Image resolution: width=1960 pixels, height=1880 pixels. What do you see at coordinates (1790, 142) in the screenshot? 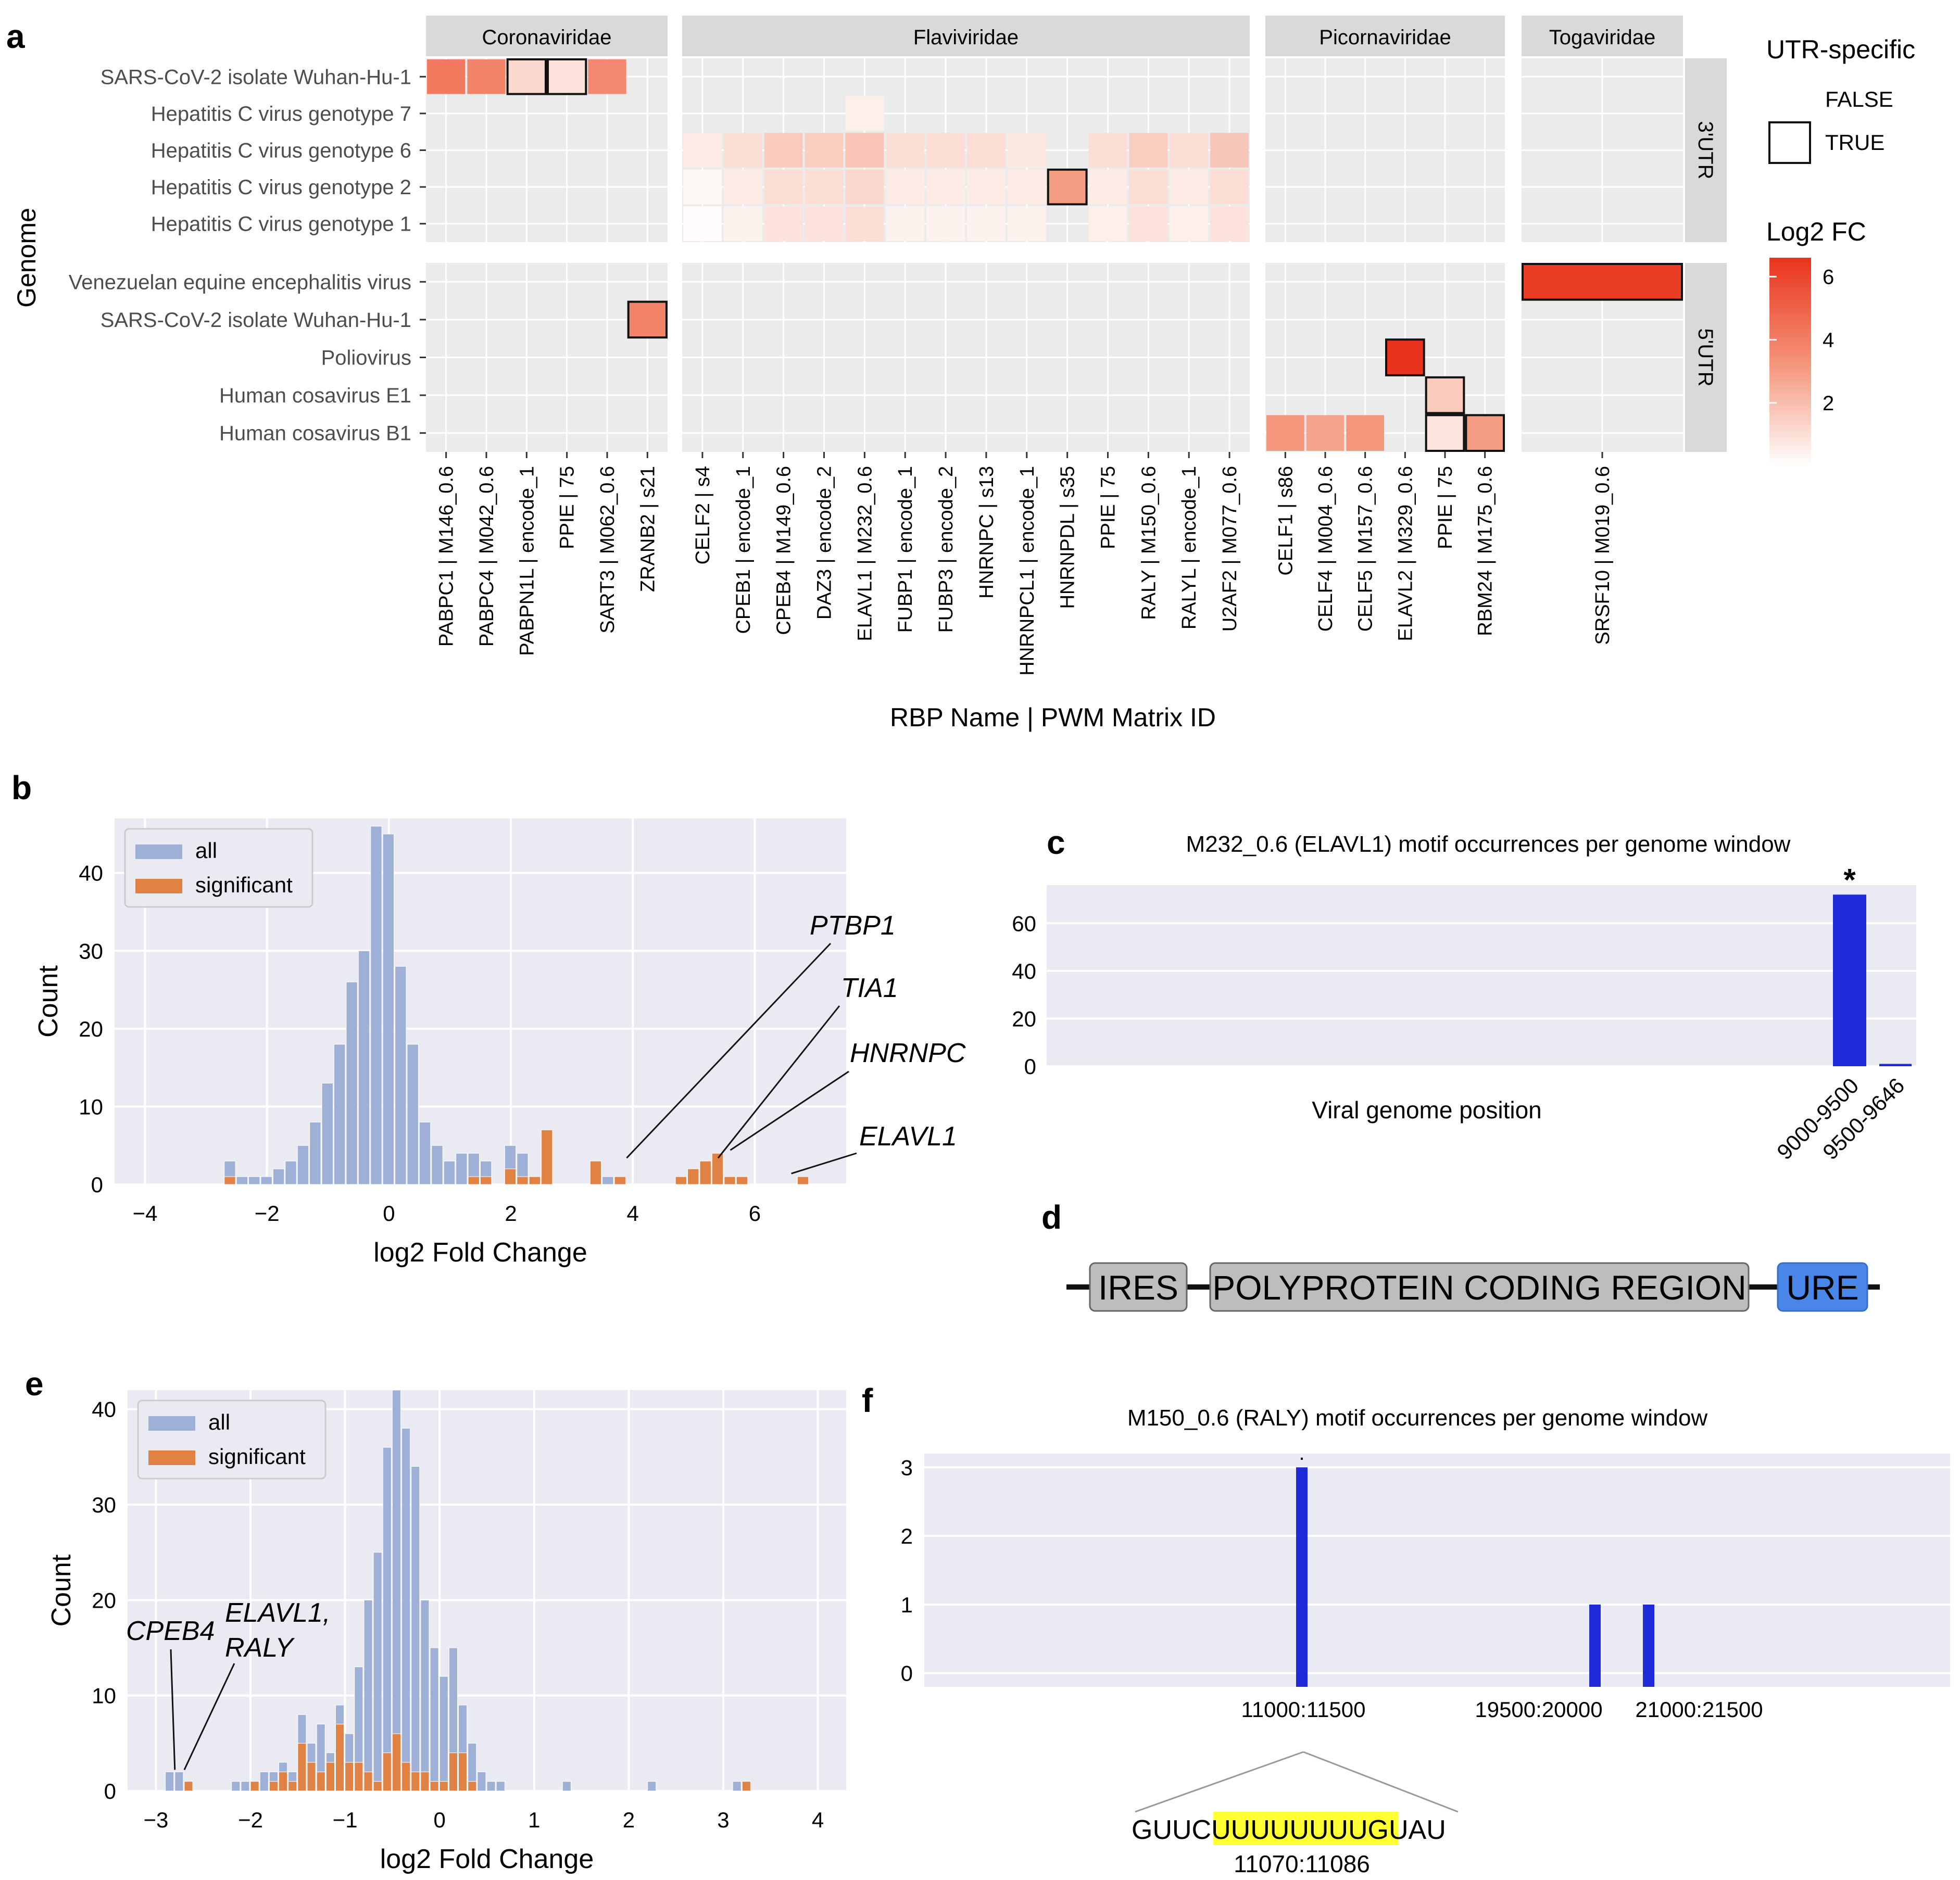
I see `utr-legend-true-key` at bounding box center [1790, 142].